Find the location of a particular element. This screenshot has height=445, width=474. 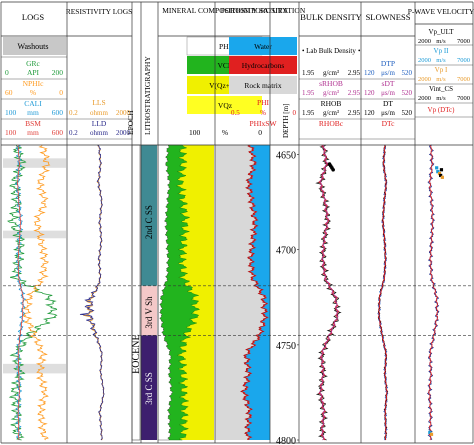

bsm-label: BSM is located at coordinates (33, 123).